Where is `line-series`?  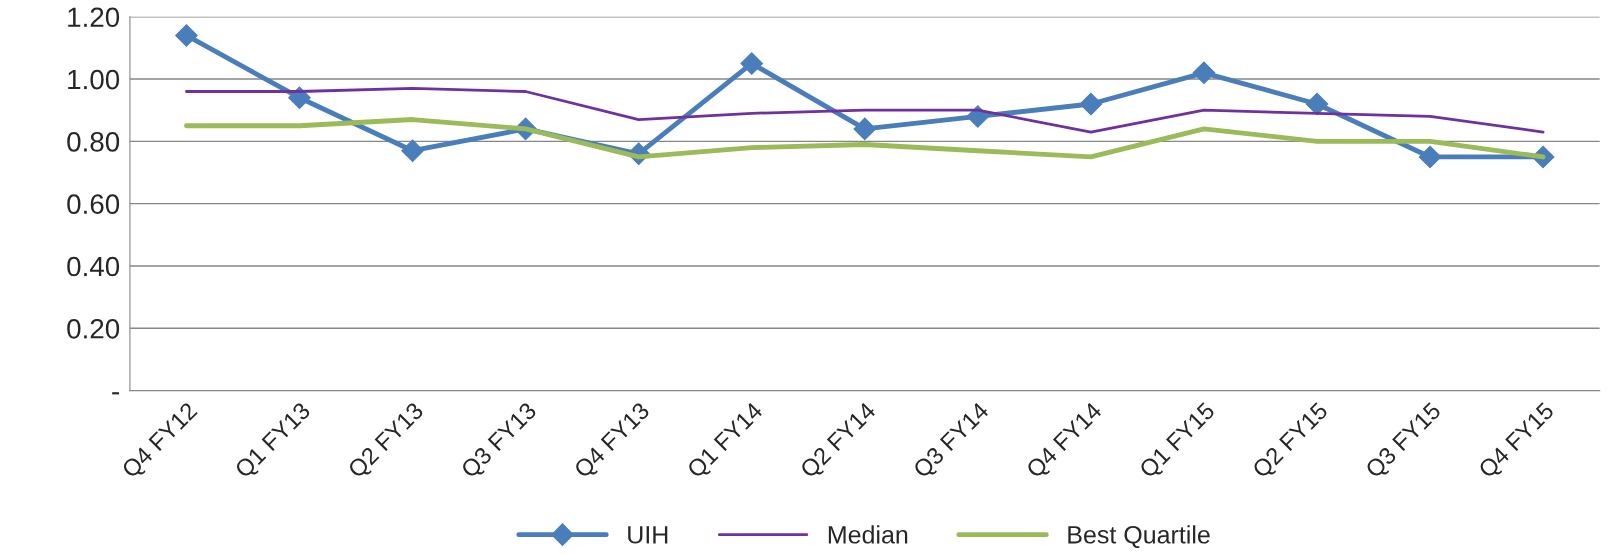 line-series is located at coordinates (865, 110).